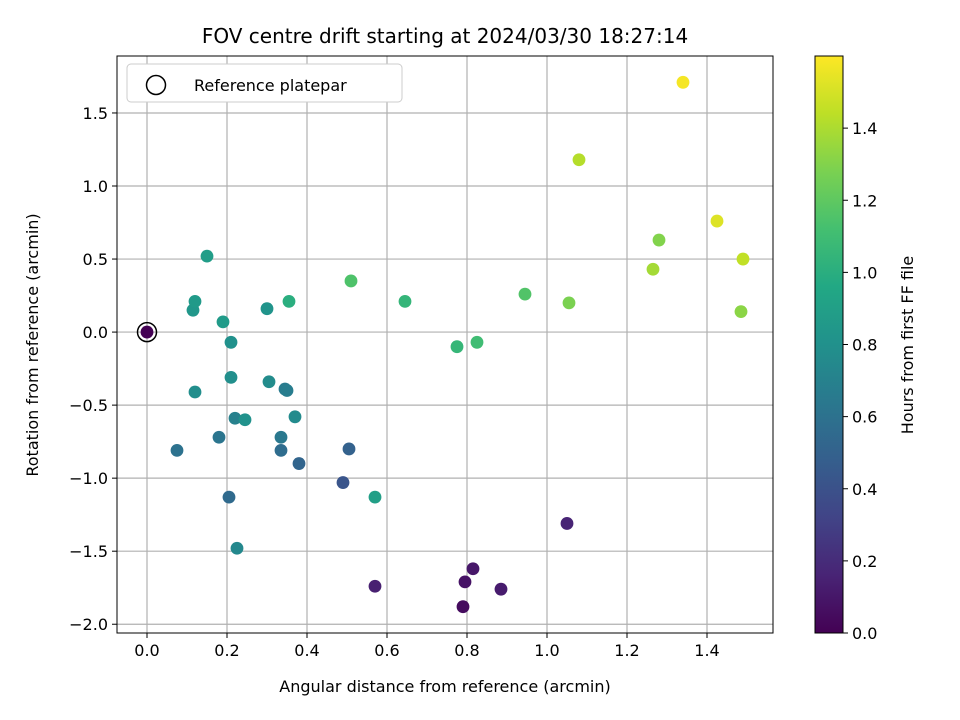 Image resolution: width=960 pixels, height=720 pixels. What do you see at coordinates (466, 650) in the screenshot?
I see `x-tick-label-4: 0.8` at bounding box center [466, 650].